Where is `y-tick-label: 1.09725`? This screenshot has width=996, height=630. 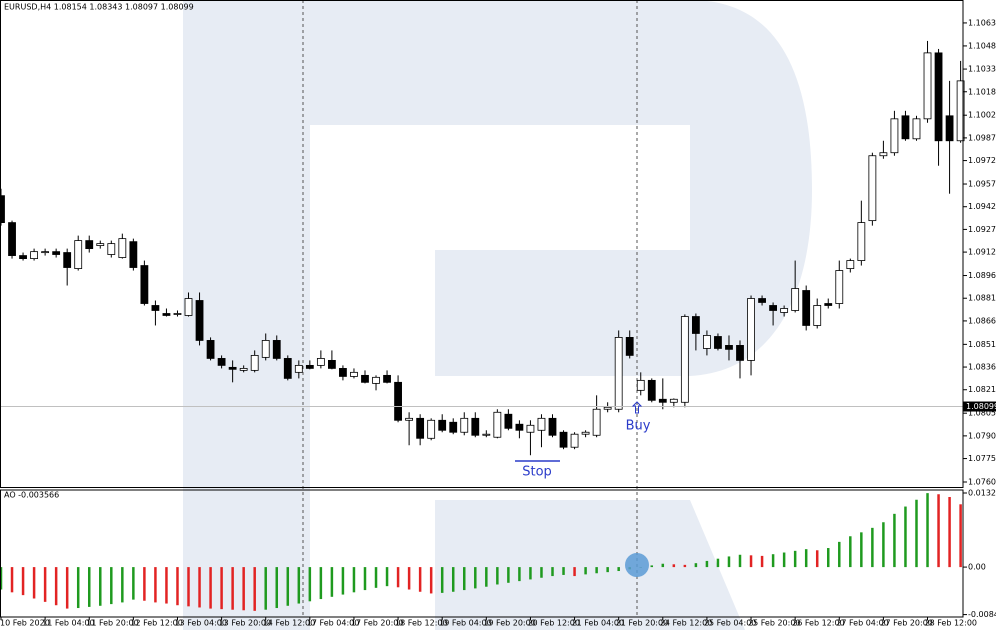
y-tick-label: 1.09725 is located at coordinates (982, 160).